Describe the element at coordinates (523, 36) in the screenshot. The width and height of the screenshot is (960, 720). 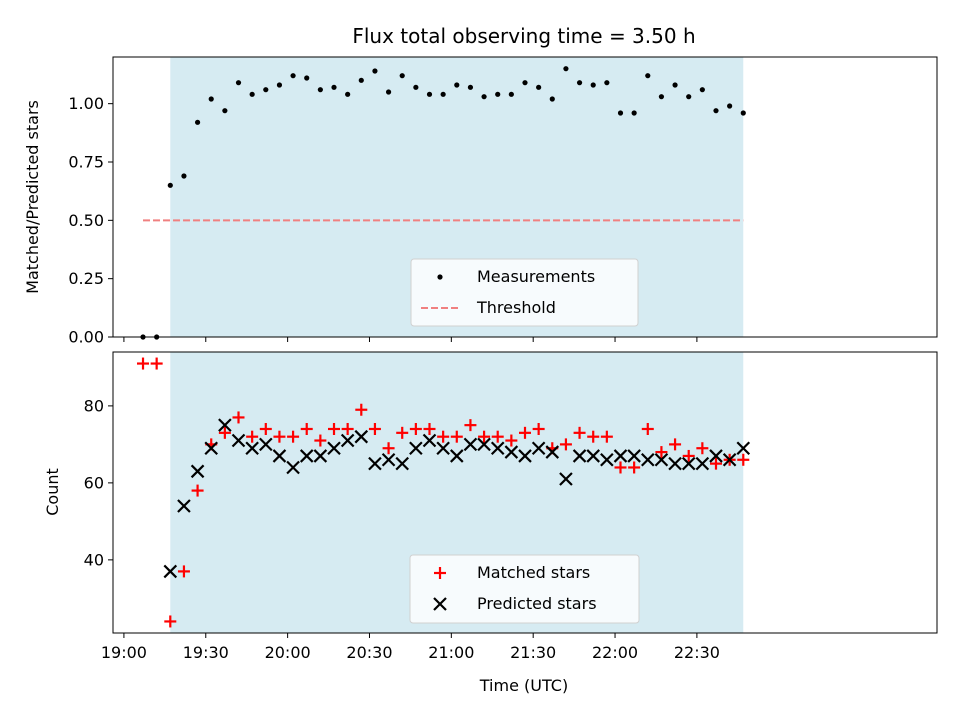
I see `chart-title: Flux total observing time = 3.50 h` at that location.